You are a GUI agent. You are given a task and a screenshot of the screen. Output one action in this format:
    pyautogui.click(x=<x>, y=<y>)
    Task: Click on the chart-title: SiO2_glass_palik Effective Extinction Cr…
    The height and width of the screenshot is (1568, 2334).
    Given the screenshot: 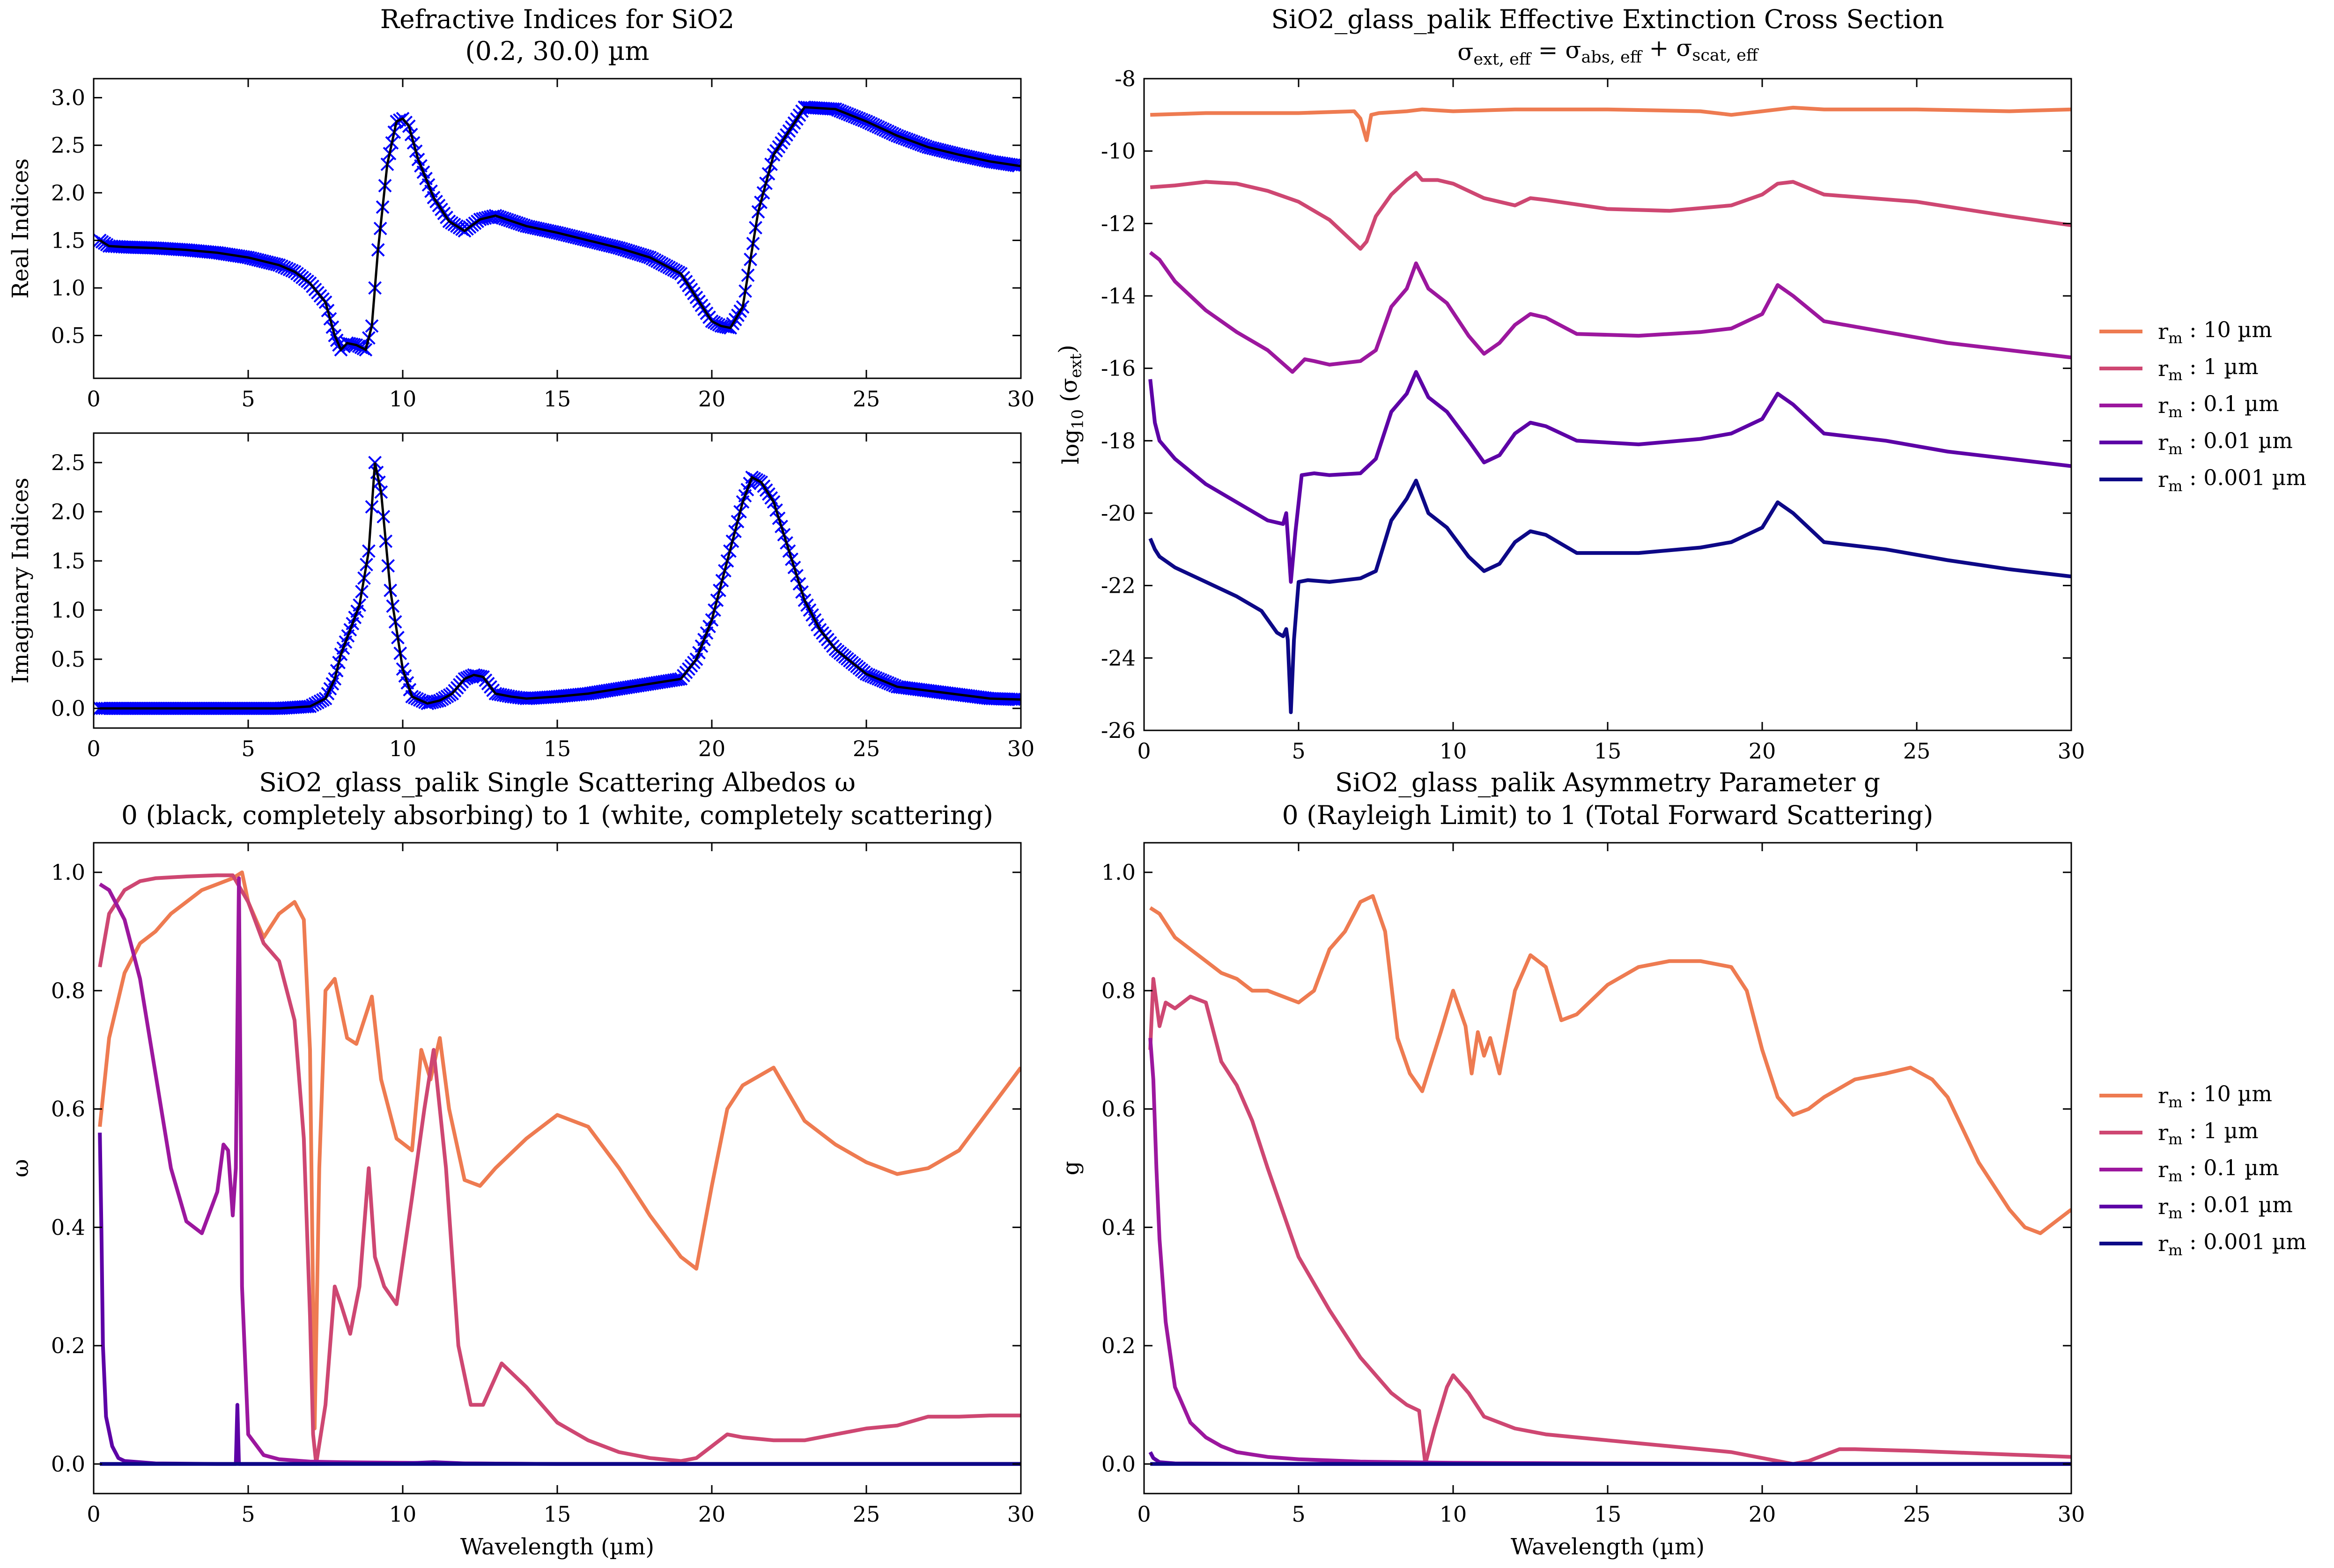 What is the action you would take?
    pyautogui.click(x=1607, y=19)
    